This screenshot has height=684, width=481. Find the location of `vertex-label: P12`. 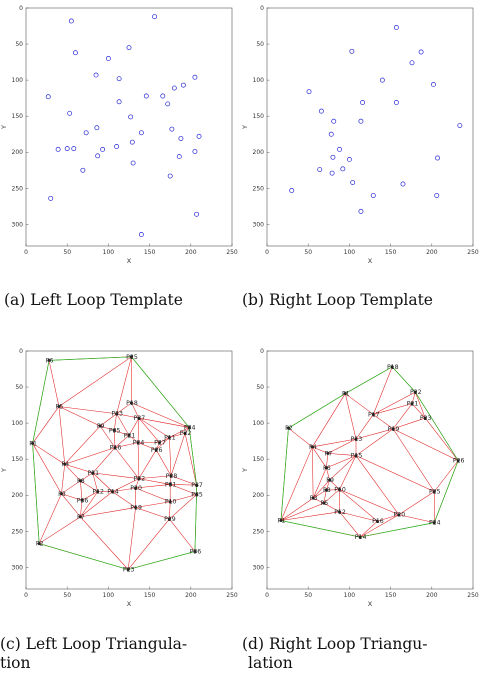

vertex-label: P12 is located at coordinates (98, 492).